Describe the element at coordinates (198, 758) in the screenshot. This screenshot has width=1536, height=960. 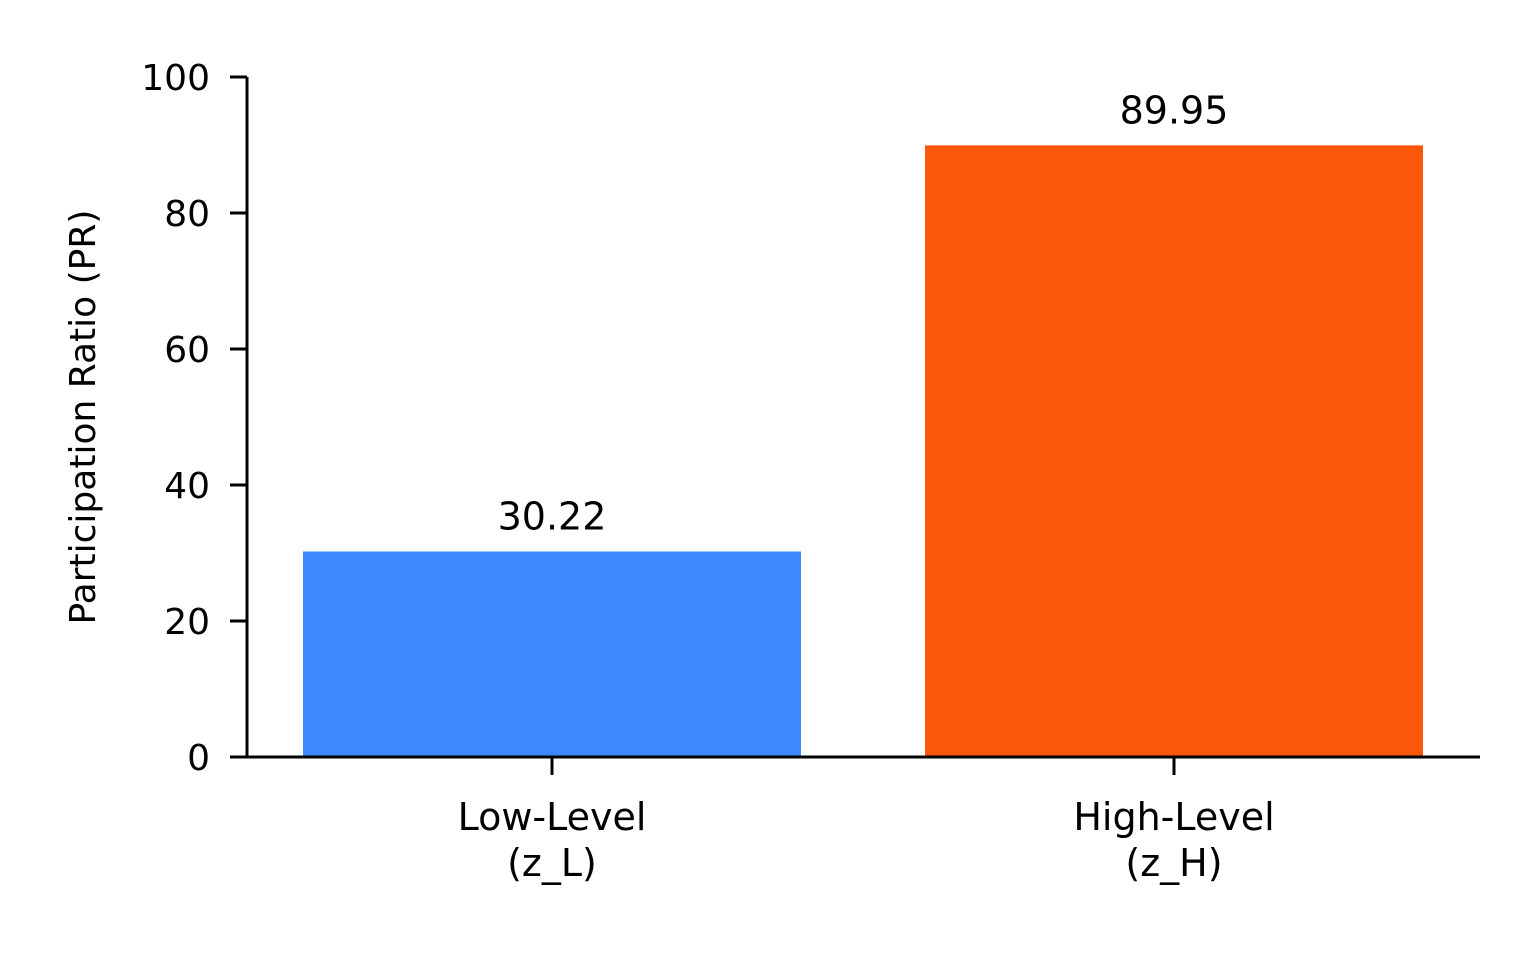
I see `y-tick-label-0: 0` at that location.